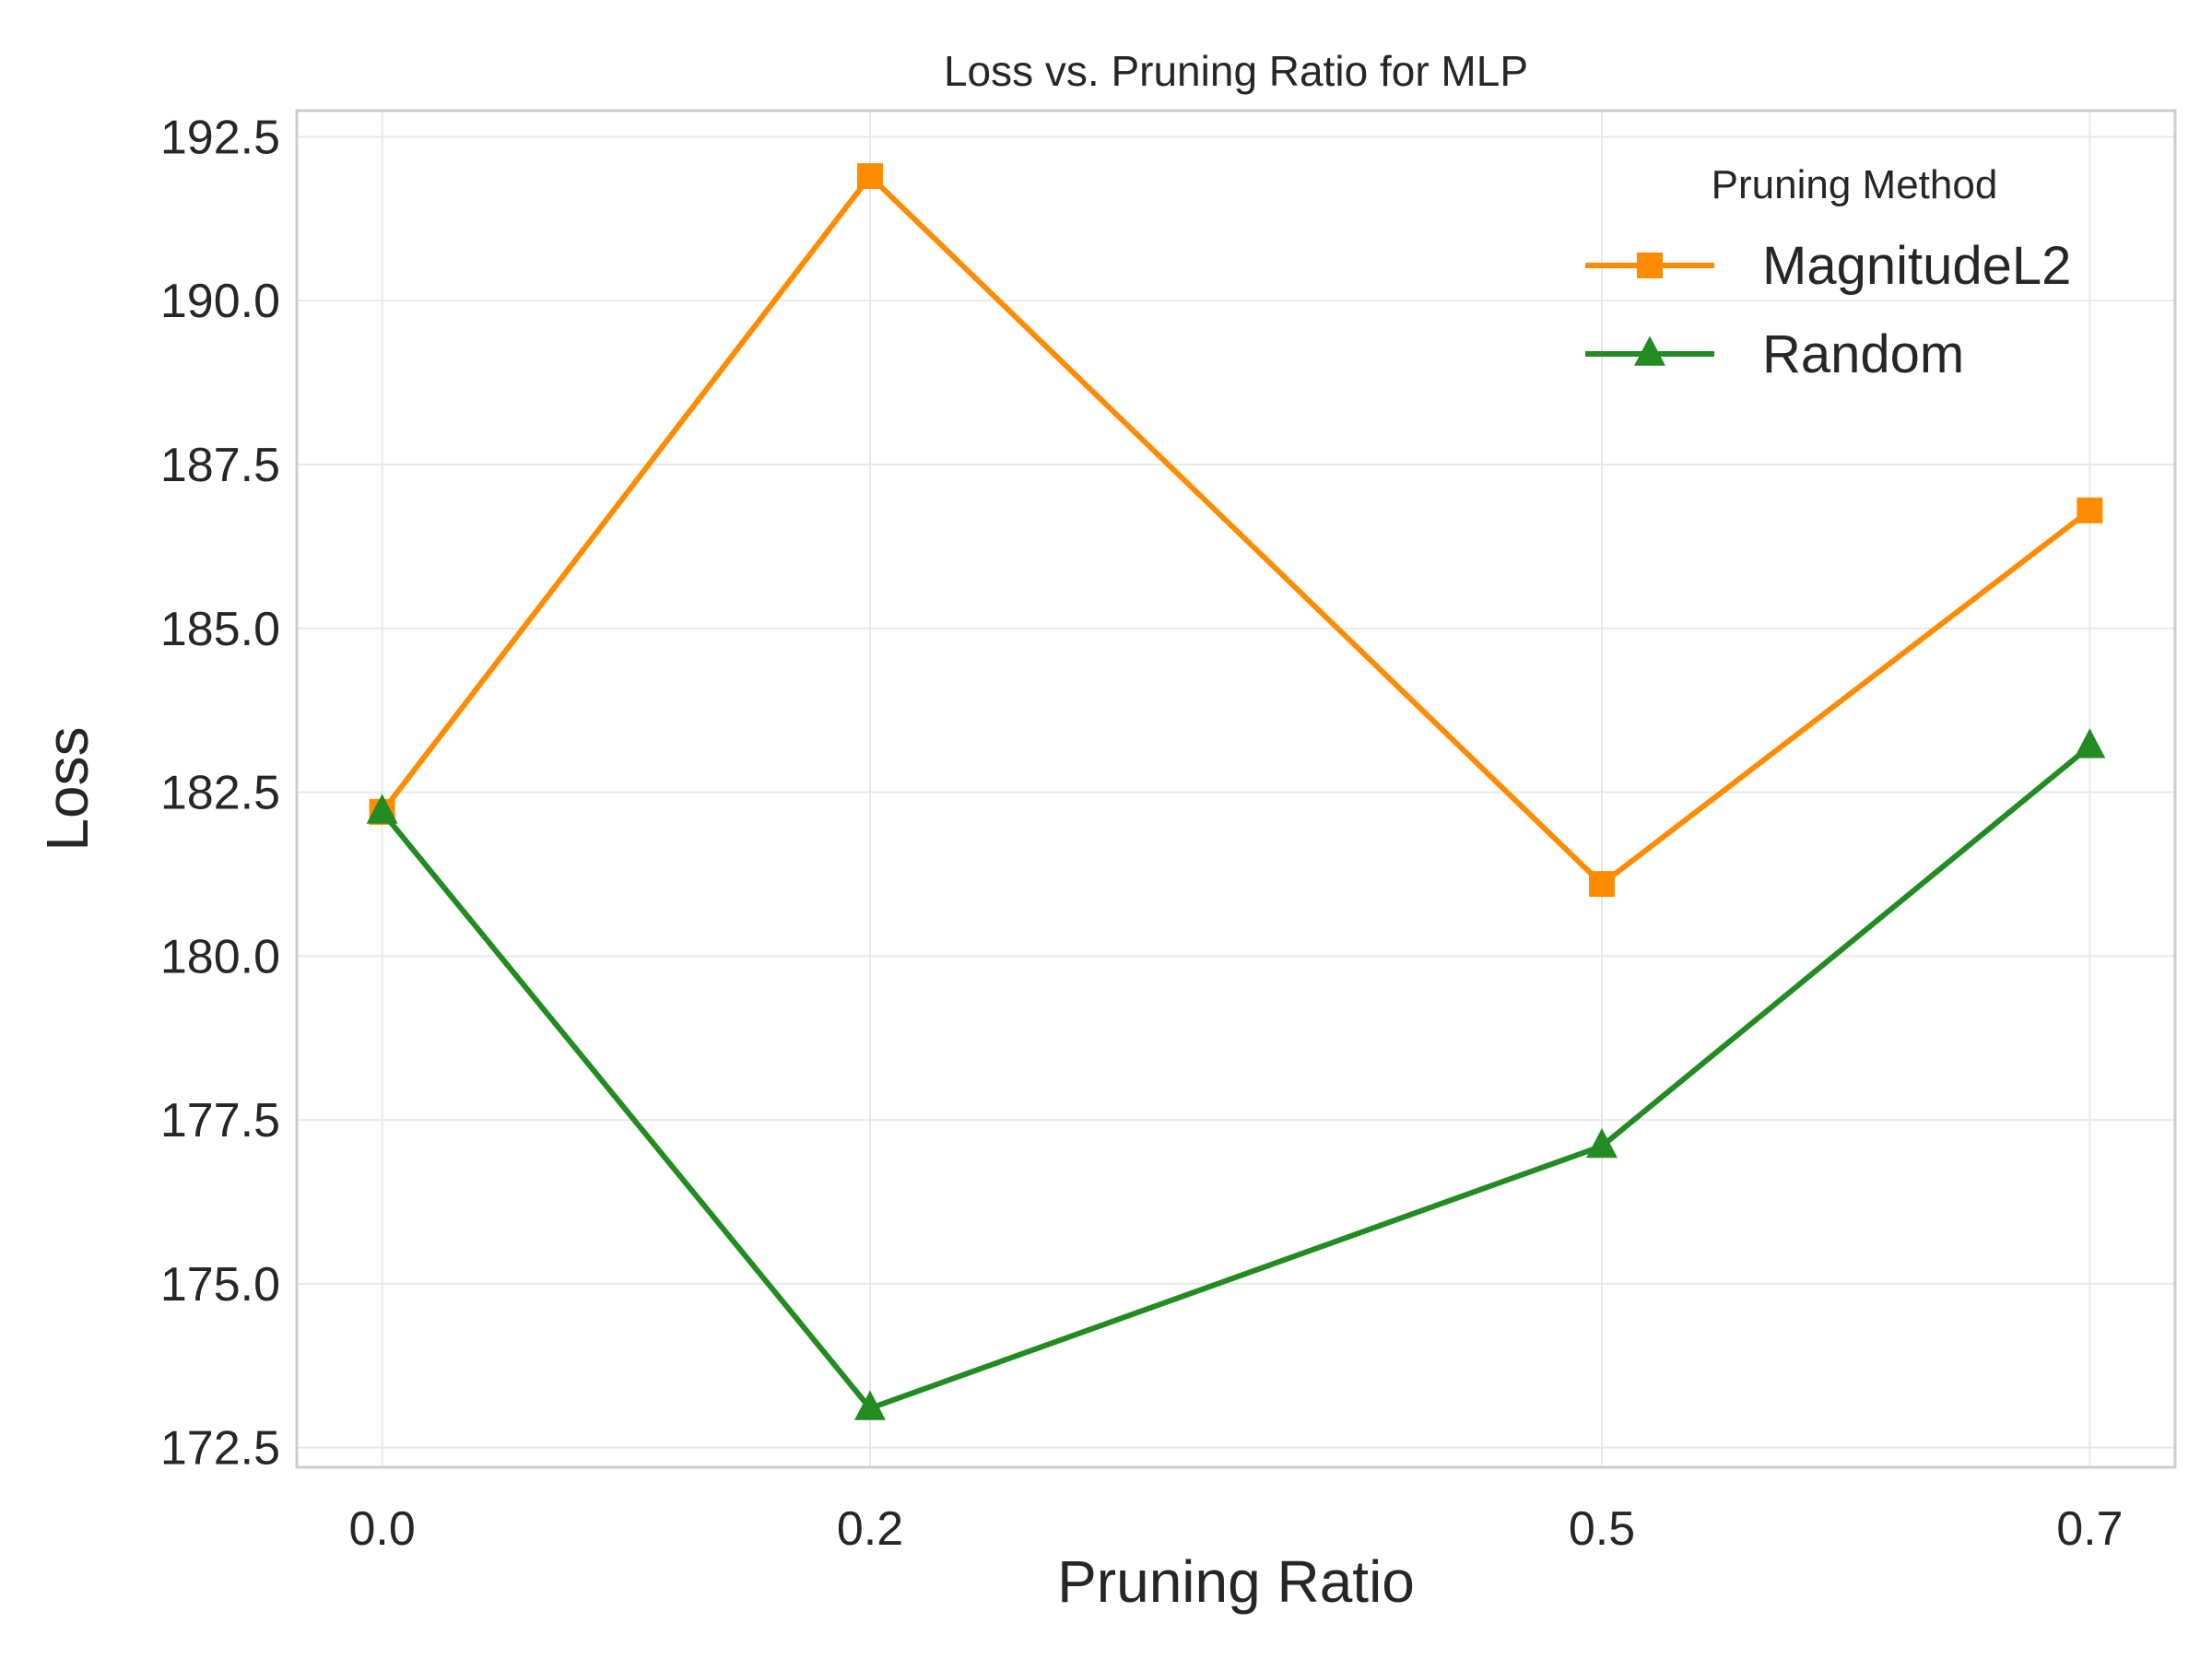  Describe the element at coordinates (220, 1285) in the screenshot. I see `y-tick-label: 175.0` at that location.